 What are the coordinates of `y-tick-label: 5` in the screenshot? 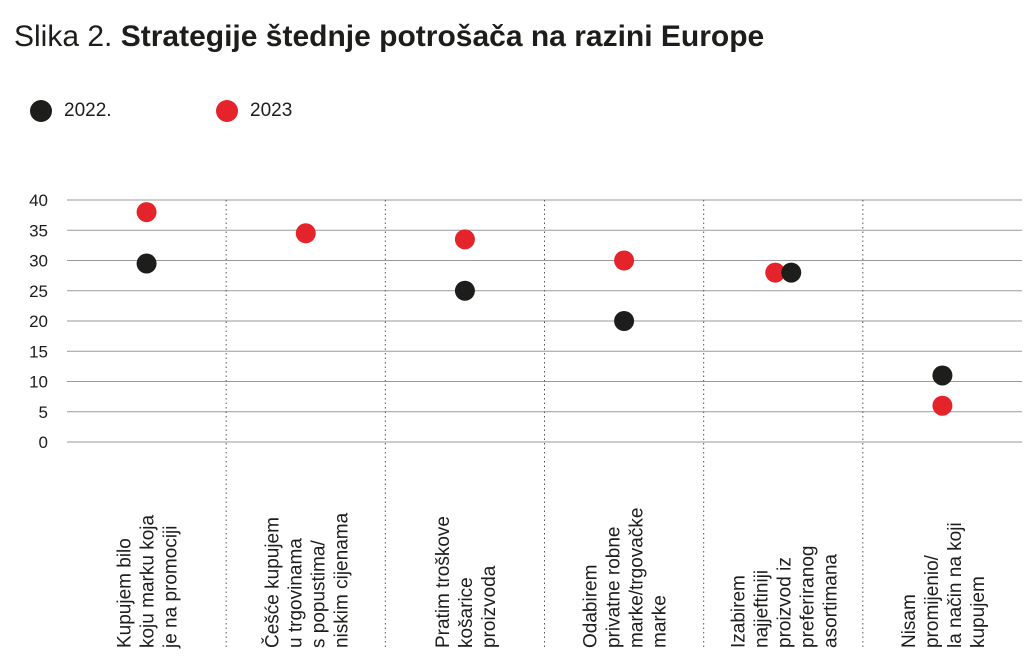 It's located at (43, 412).